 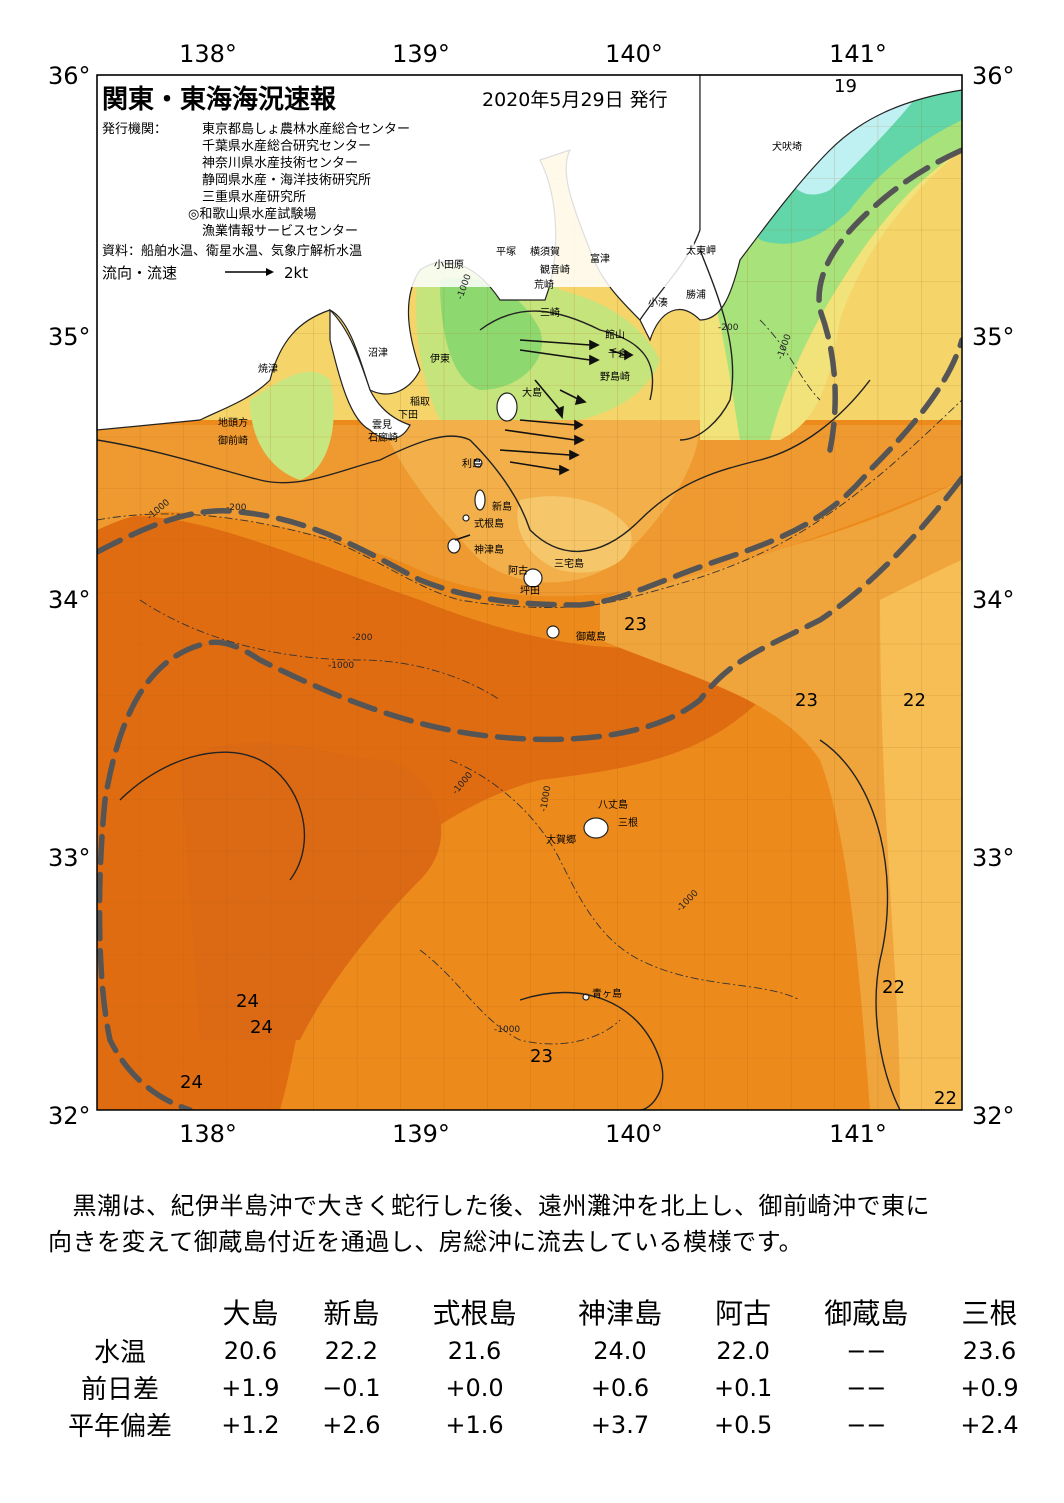 I want to click on lon-label-bottom-139: 139°, so click(x=421, y=1134).